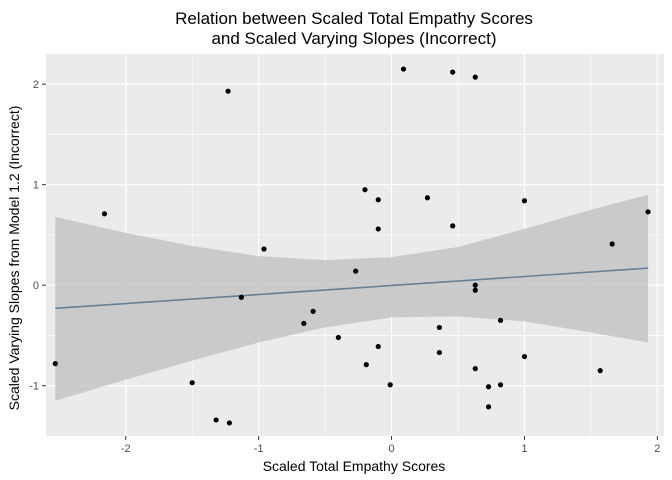 The height and width of the screenshot is (480, 672). Describe the element at coordinates (36, 85) in the screenshot. I see `y-tick-label: 2` at that location.